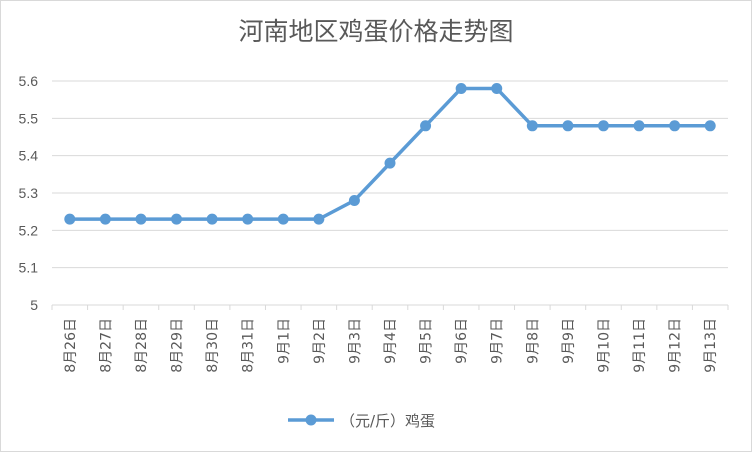 Image resolution: width=752 pixels, height=452 pixels. Describe the element at coordinates (249, 345) in the screenshot. I see `x-tick-label: 8月31日` at that location.